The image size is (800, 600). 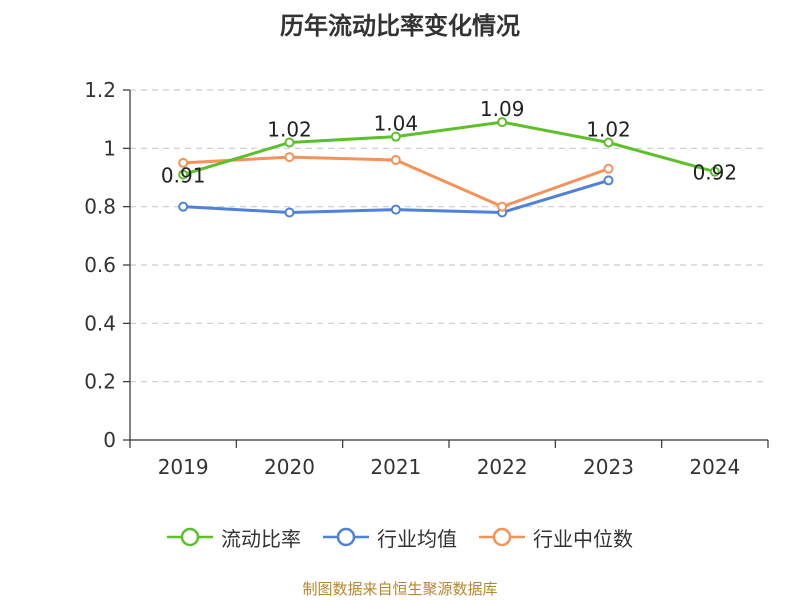 I want to click on x-tick-label: 2023, so click(x=608, y=467).